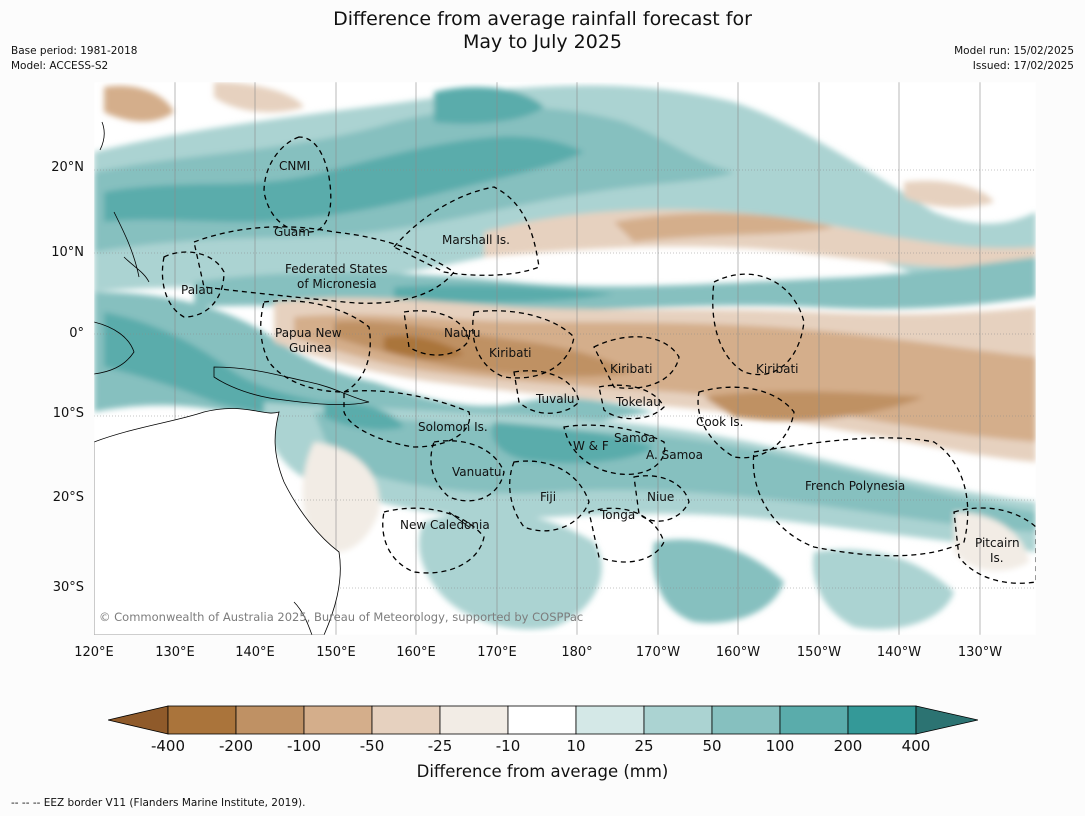 This screenshot has height=816, width=1085. What do you see at coordinates (436, 333) in the screenshot?
I see `eez-nauru` at bounding box center [436, 333].